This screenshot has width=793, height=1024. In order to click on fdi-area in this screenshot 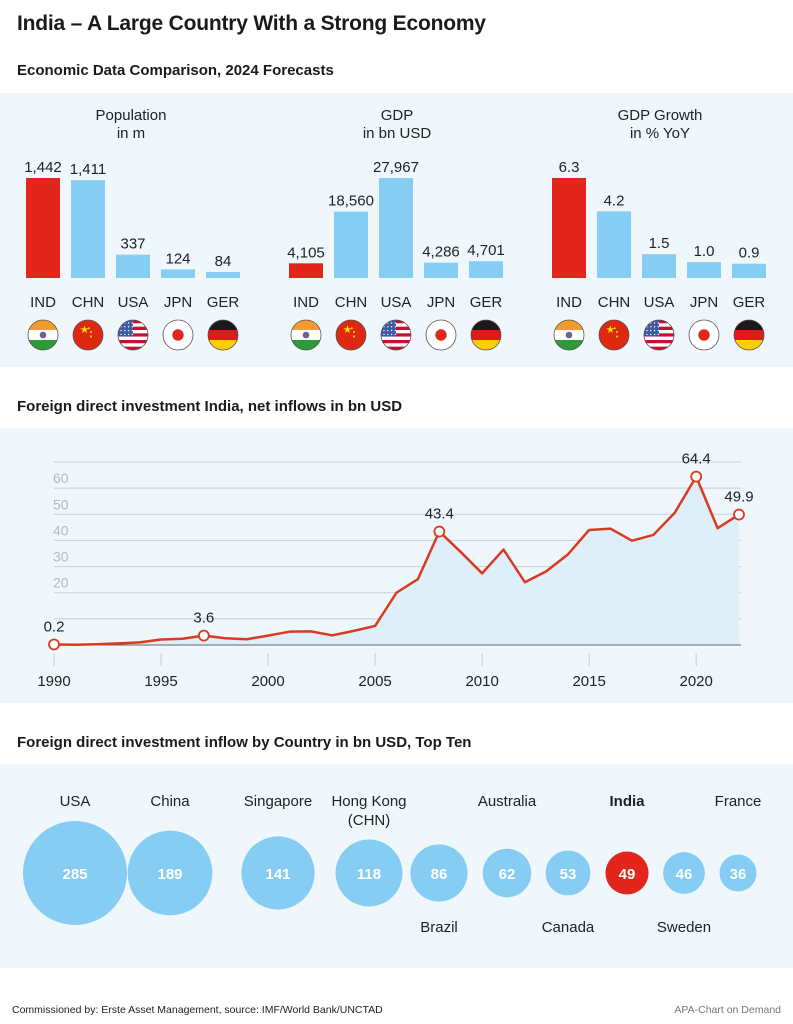, I will do `click(396, 560)`.